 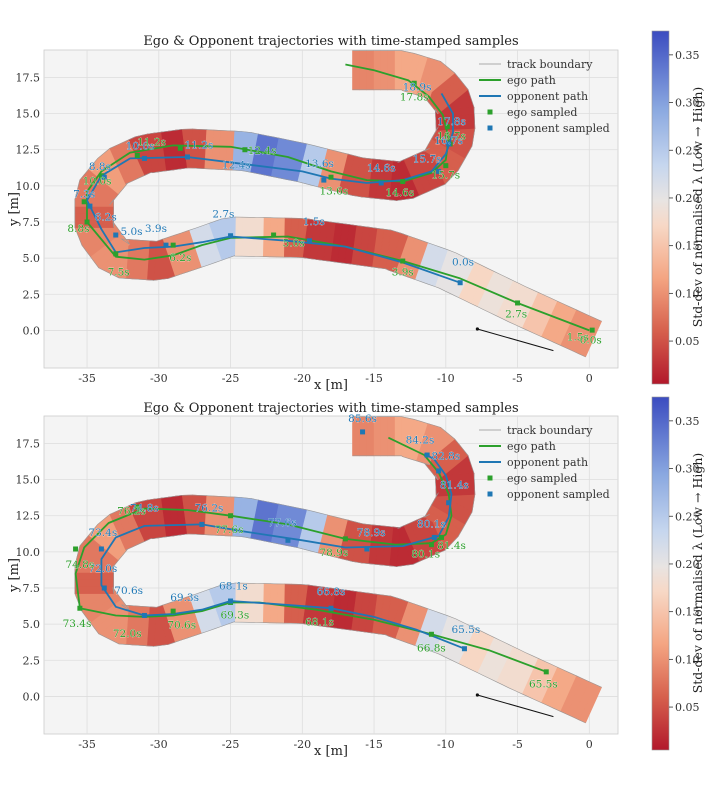 I want to click on y-tick-label: 5.0, so click(x=32, y=258).